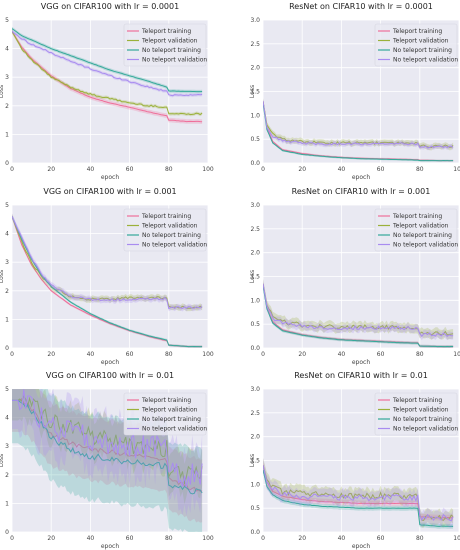  Describe the element at coordinates (255, 229) in the screenshot. I see `y-tick-label: 2.5` at that location.